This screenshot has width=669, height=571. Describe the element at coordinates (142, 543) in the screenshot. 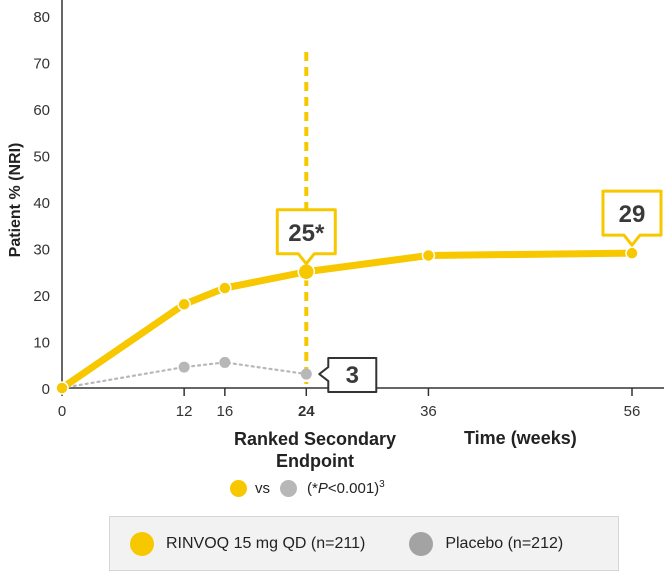

I see `rinvoq-legend-dot-icon` at that location.